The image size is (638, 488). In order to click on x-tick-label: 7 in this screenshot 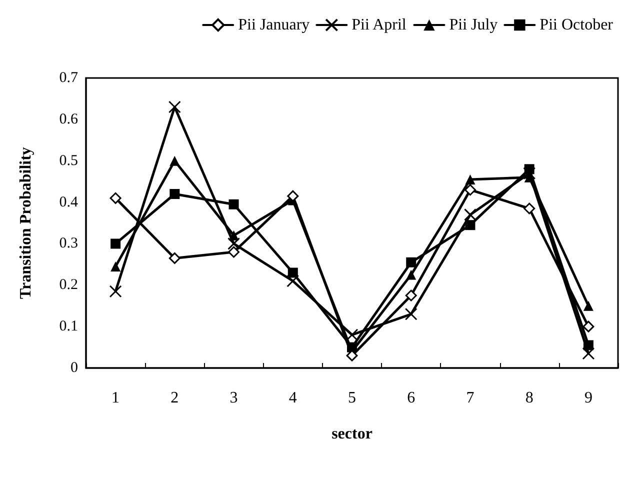, I will do `click(470, 398)`.